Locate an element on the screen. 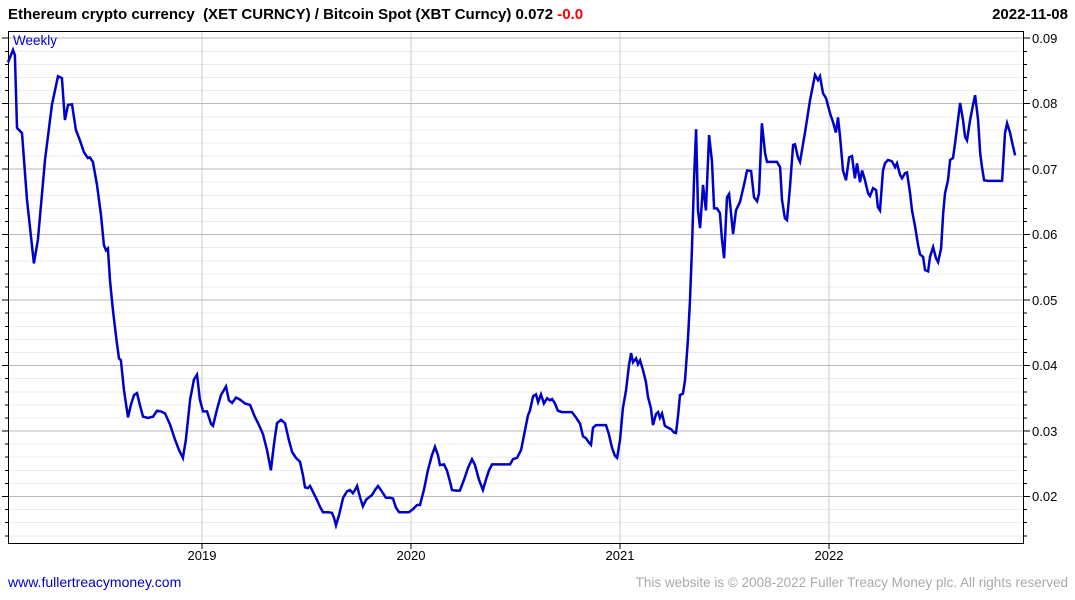 The width and height of the screenshot is (1075, 600). frequency-label: Weekly is located at coordinates (35, 40).